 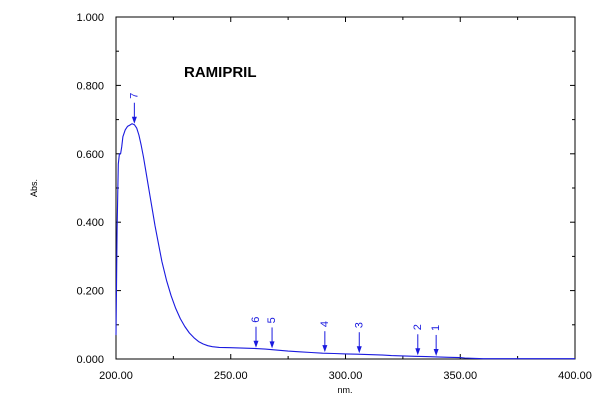 What do you see at coordinates (359, 325) in the screenshot?
I see `peak-marker-label: 3` at bounding box center [359, 325].